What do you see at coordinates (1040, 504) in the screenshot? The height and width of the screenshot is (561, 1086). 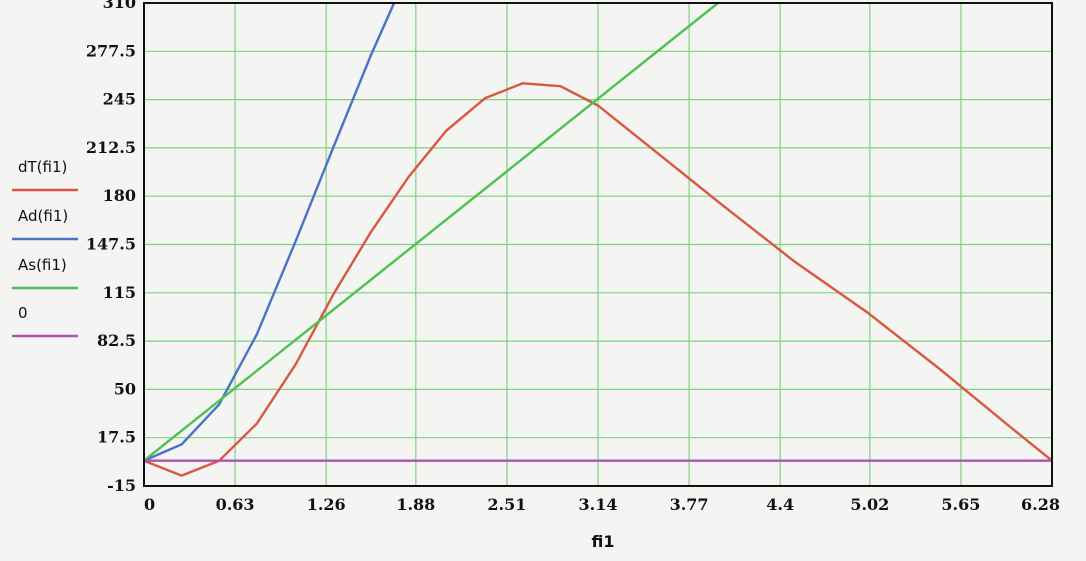 I see `x-tick-label: 6.28` at bounding box center [1040, 504].